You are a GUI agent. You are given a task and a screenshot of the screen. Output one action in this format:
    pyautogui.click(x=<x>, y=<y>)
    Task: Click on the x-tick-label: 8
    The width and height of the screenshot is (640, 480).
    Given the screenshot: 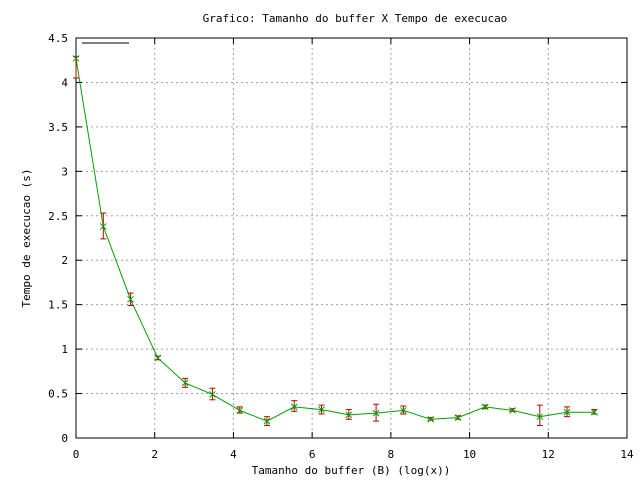 What is the action you would take?
    pyautogui.click(x=391, y=454)
    